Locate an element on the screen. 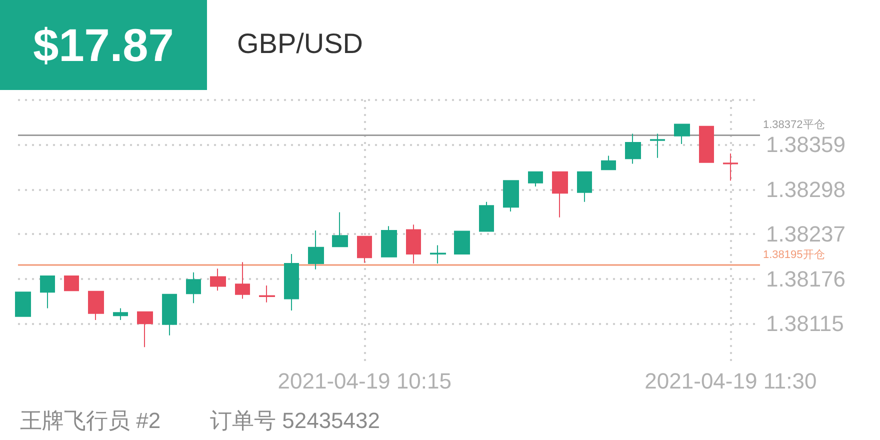  y-tick-label: 1.38115 is located at coordinates (805, 323).